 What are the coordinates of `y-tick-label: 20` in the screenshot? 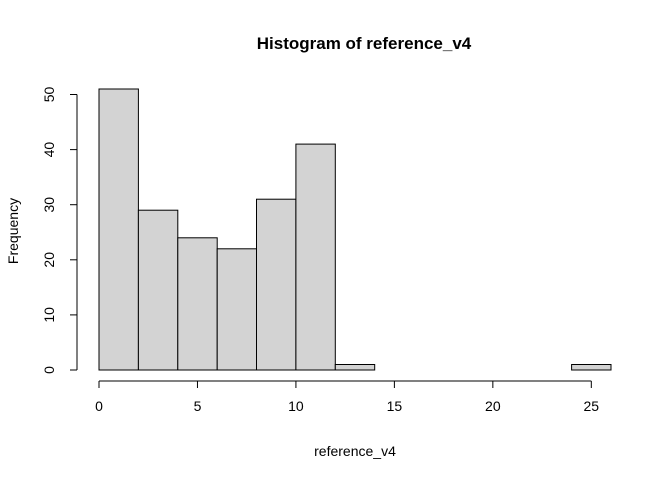 It's located at (49, 260).